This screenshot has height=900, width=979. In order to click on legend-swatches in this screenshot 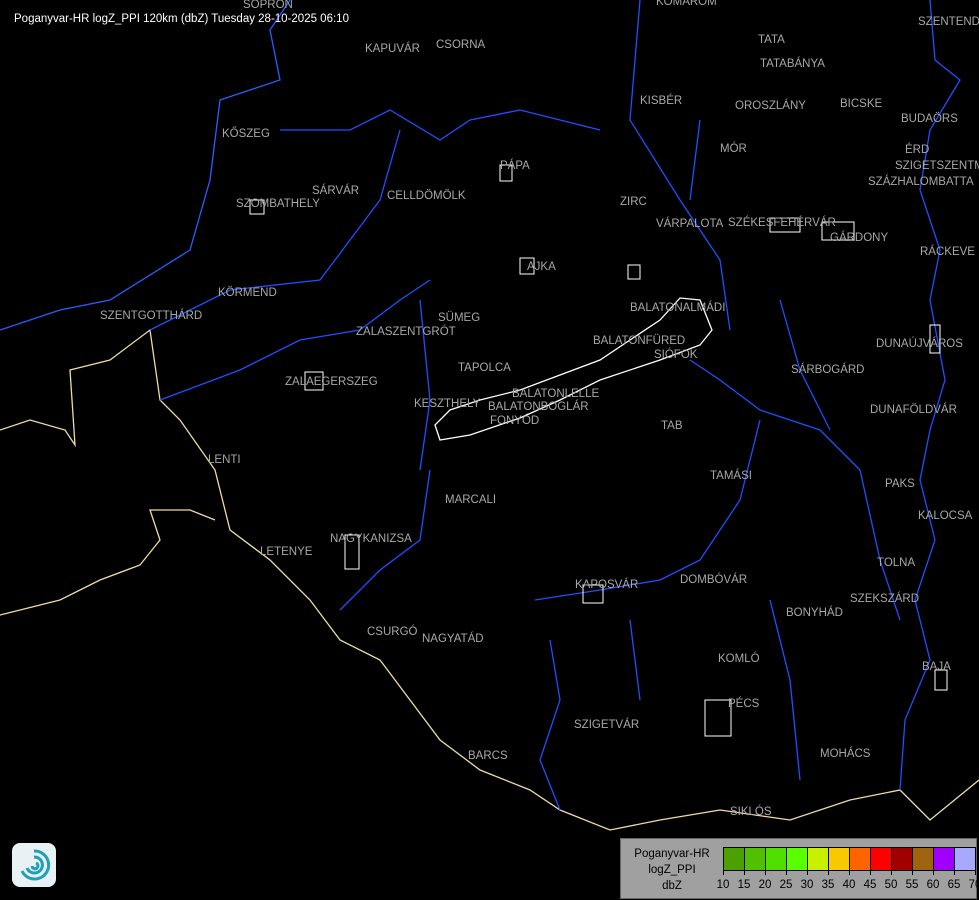, I will do `click(849, 859)`.